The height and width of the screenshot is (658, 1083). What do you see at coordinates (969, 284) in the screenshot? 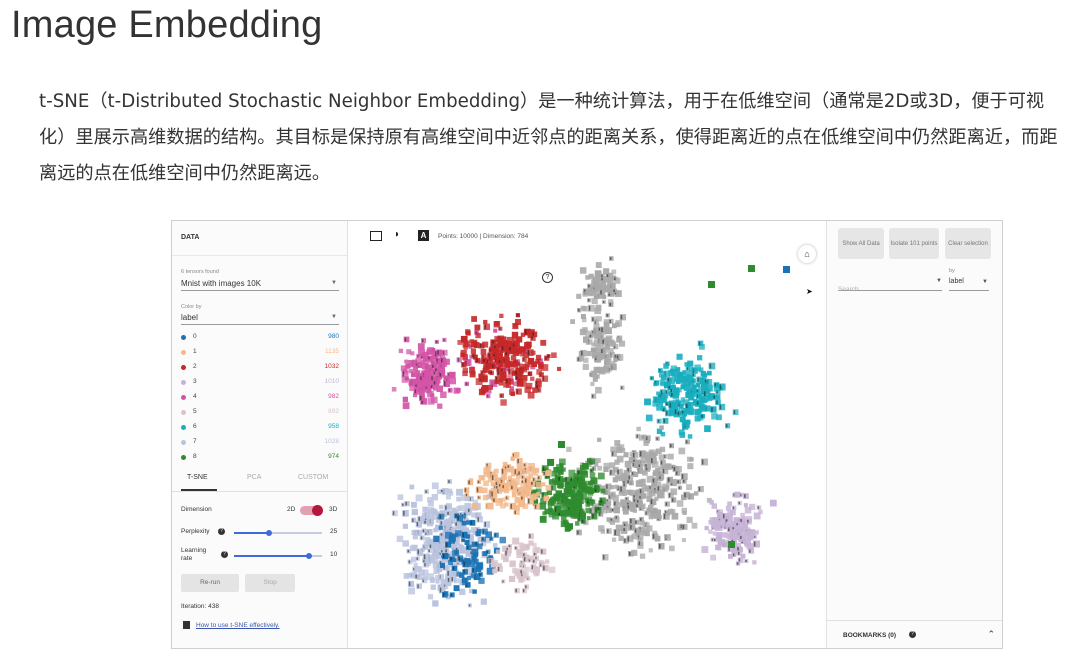
I see `search-by-select: label ▼` at bounding box center [969, 284].